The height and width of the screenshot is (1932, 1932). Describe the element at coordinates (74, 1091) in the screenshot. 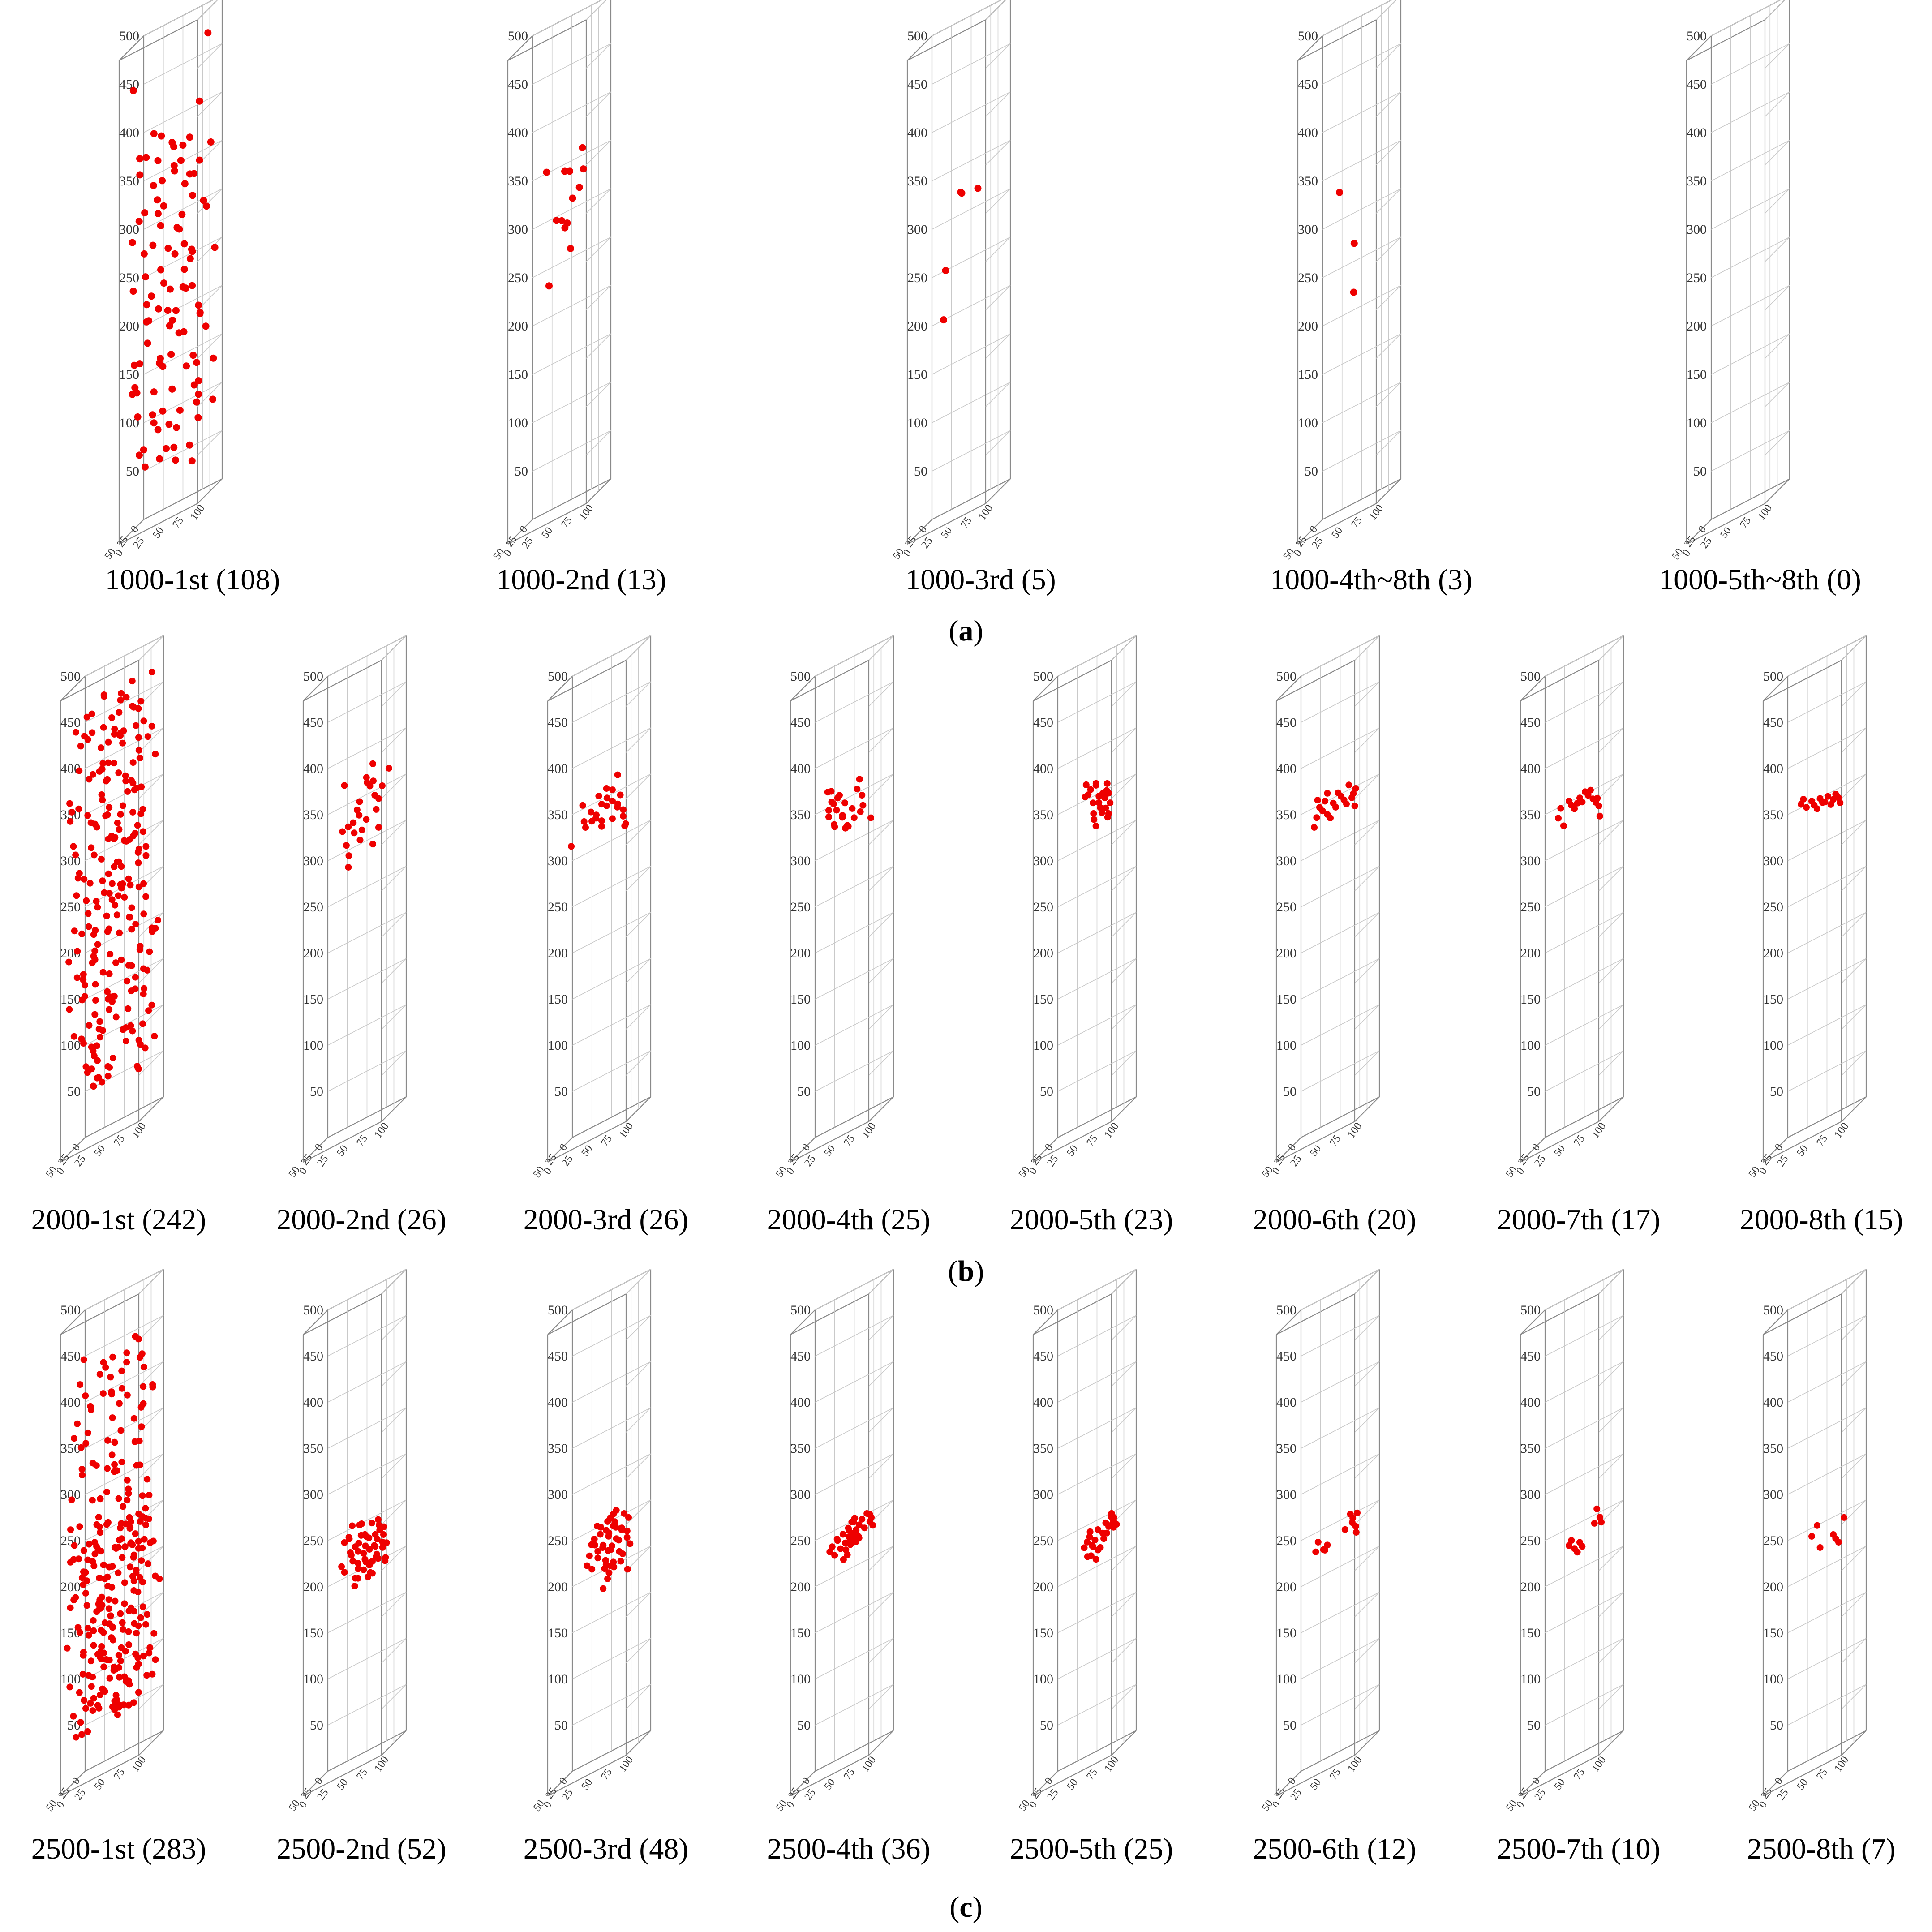

I see `z-tick-label: 50` at that location.